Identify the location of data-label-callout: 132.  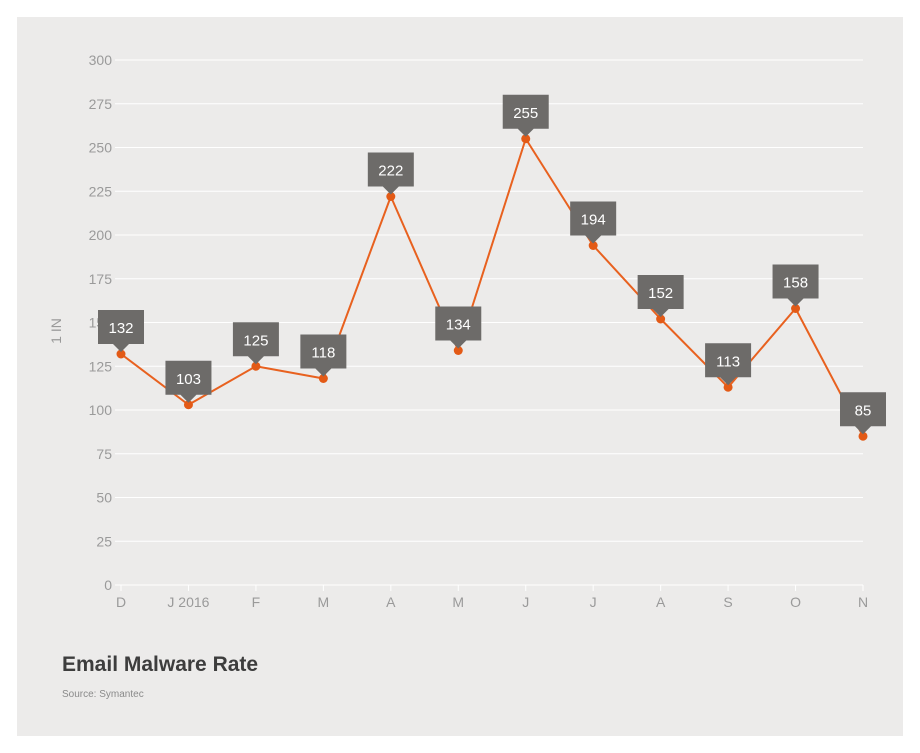
(121, 331).